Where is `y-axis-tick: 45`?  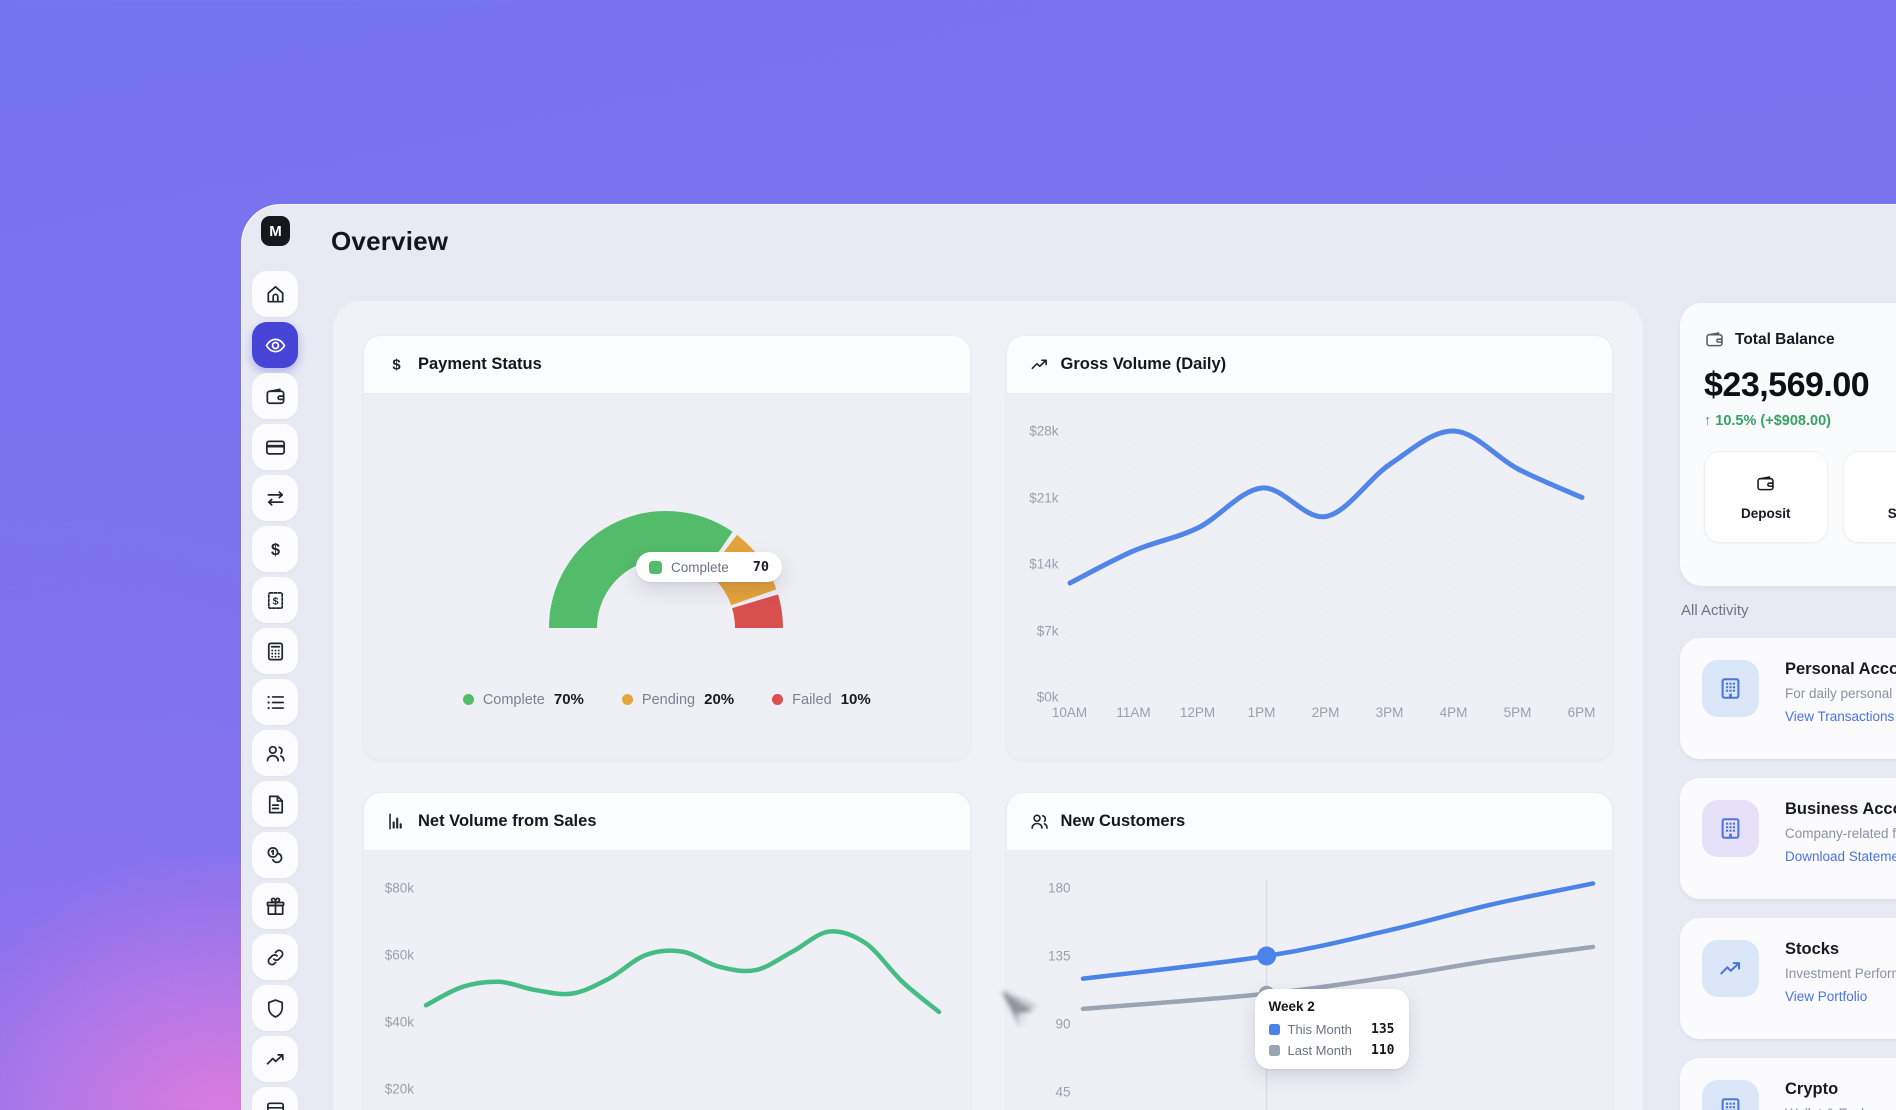 y-axis-tick: 45 is located at coordinates (1063, 1092).